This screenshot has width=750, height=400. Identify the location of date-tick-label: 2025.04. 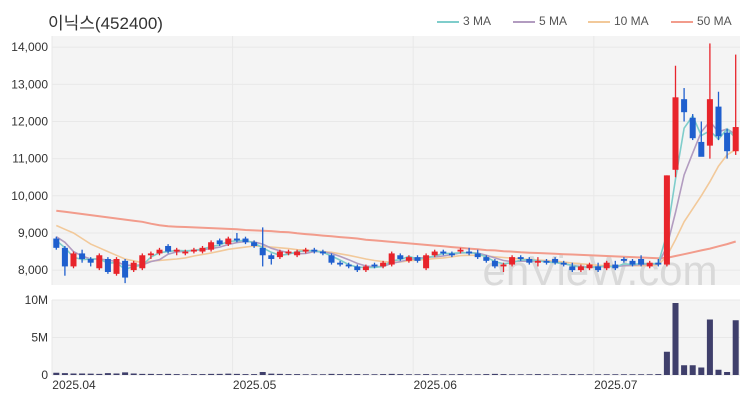
(74, 385).